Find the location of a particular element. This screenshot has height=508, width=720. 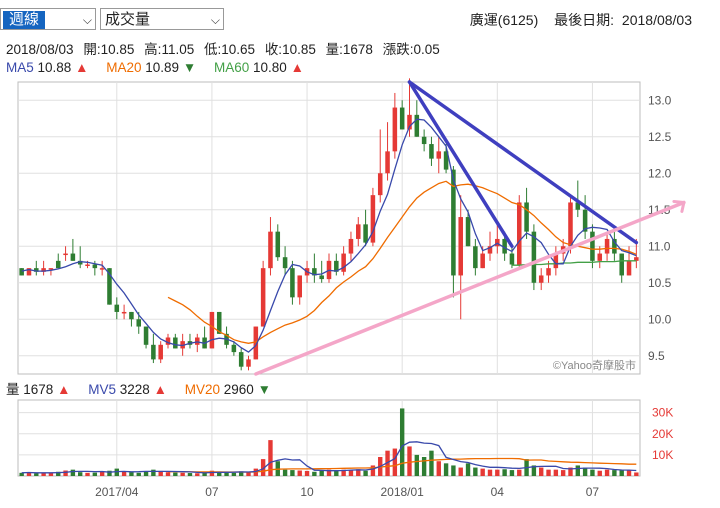

legend-ma20: MA20 10.89 ▼ is located at coordinates (153, 67).